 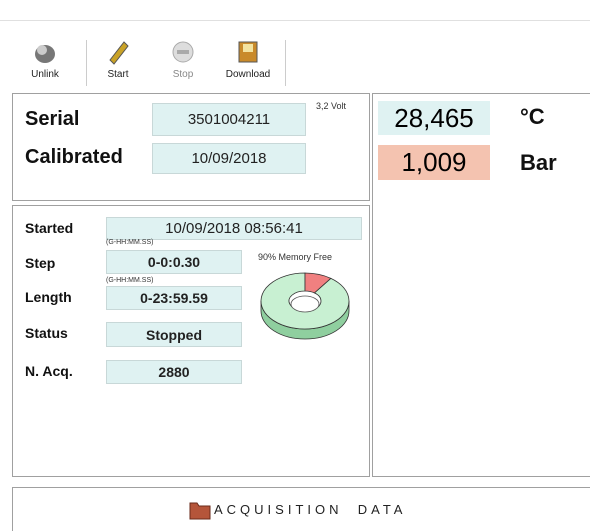 What do you see at coordinates (48, 297) in the screenshot?
I see `length-label: Length` at bounding box center [48, 297].